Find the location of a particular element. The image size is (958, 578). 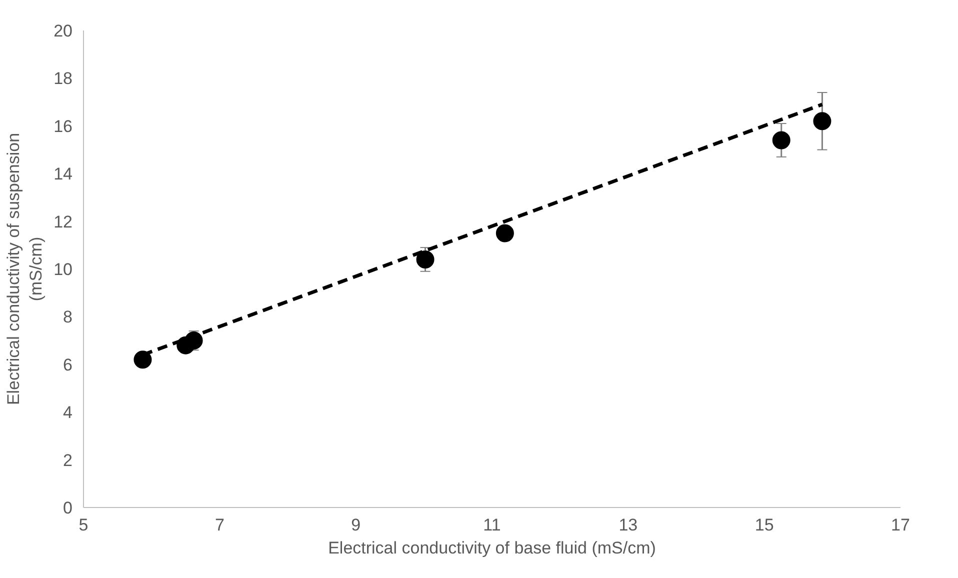

y-tick-label: 16 is located at coordinates (63, 126).